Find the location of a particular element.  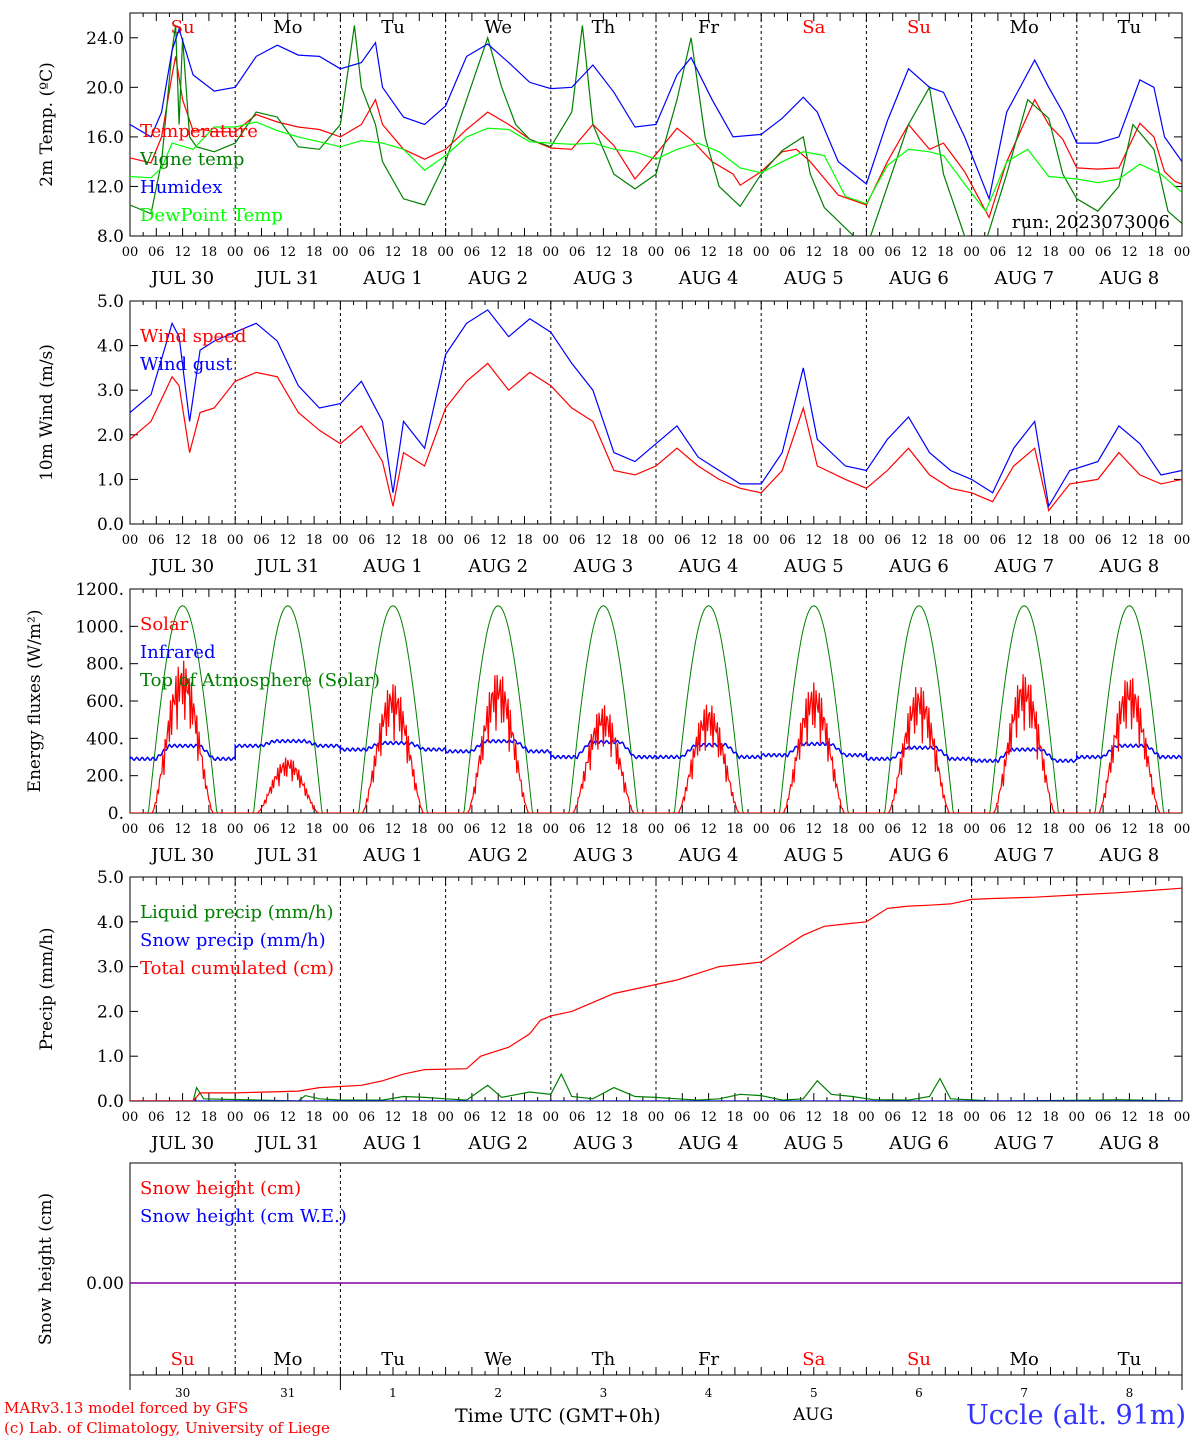

legend-entry: Solar is located at coordinates (164, 624).